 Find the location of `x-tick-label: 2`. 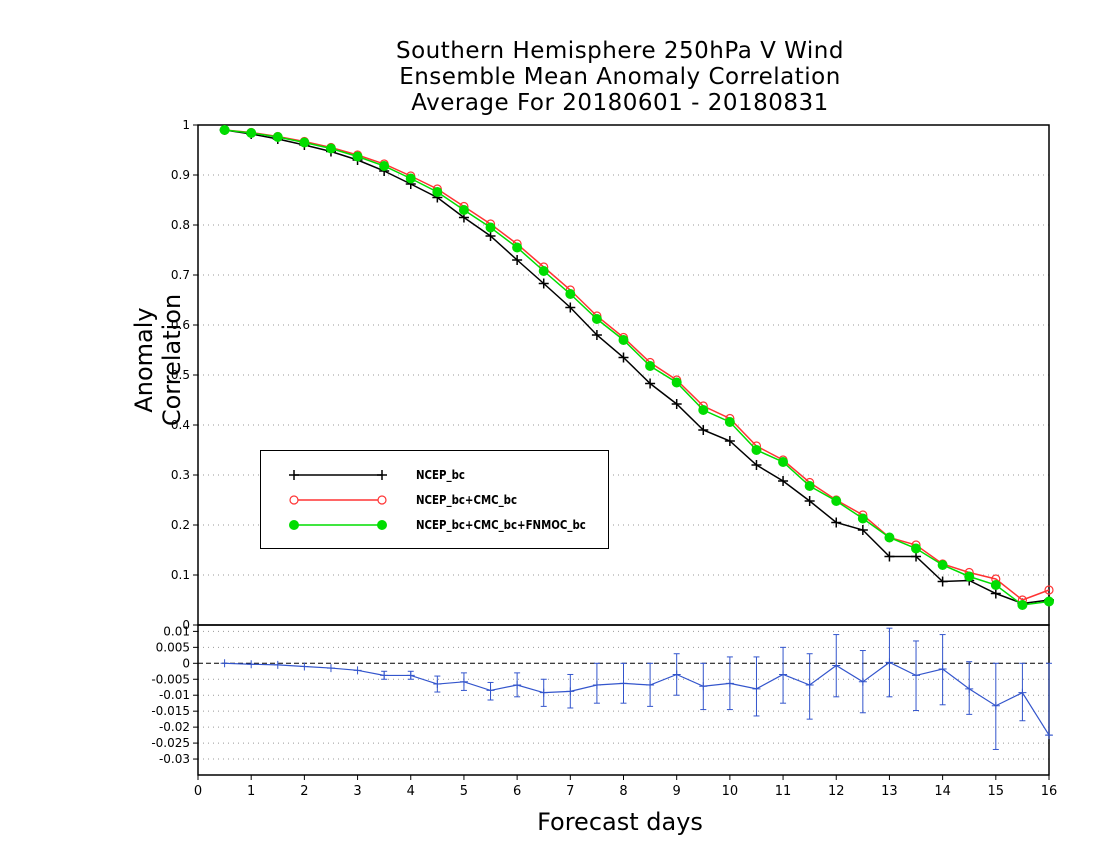

x-tick-label: 2 is located at coordinates (304, 791).